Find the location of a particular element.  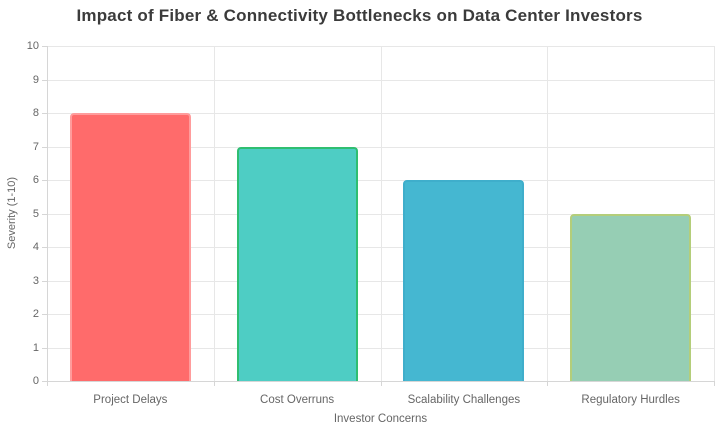

y-tick-label-3: 3 is located at coordinates (35, 280).